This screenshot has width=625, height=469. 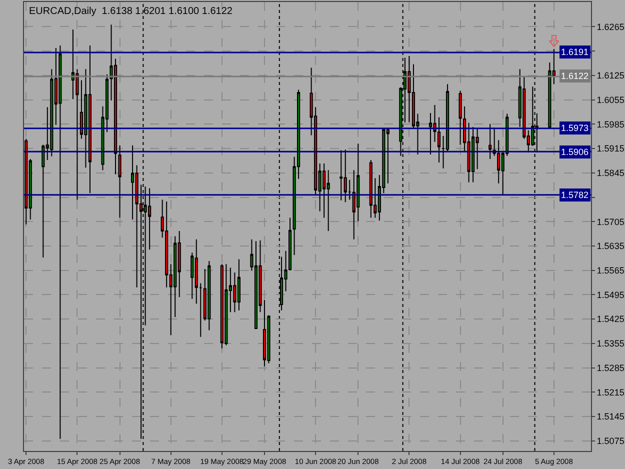 I want to click on y-tick-label: 1.6055, so click(x=610, y=99).